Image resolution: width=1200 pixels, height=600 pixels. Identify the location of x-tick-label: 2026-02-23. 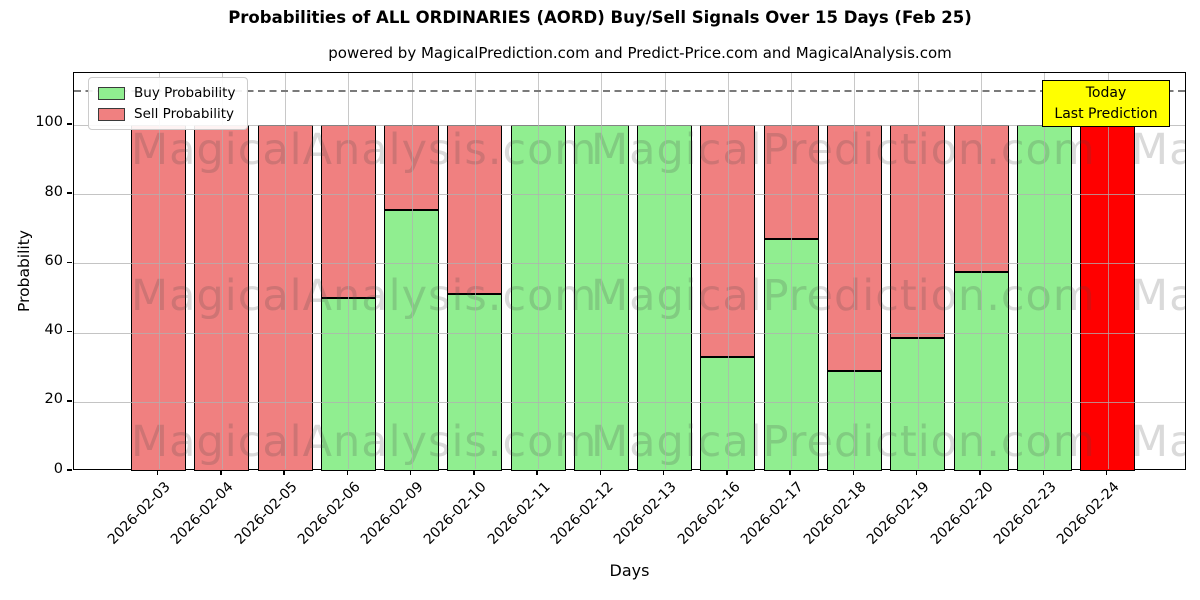
(1025, 513).